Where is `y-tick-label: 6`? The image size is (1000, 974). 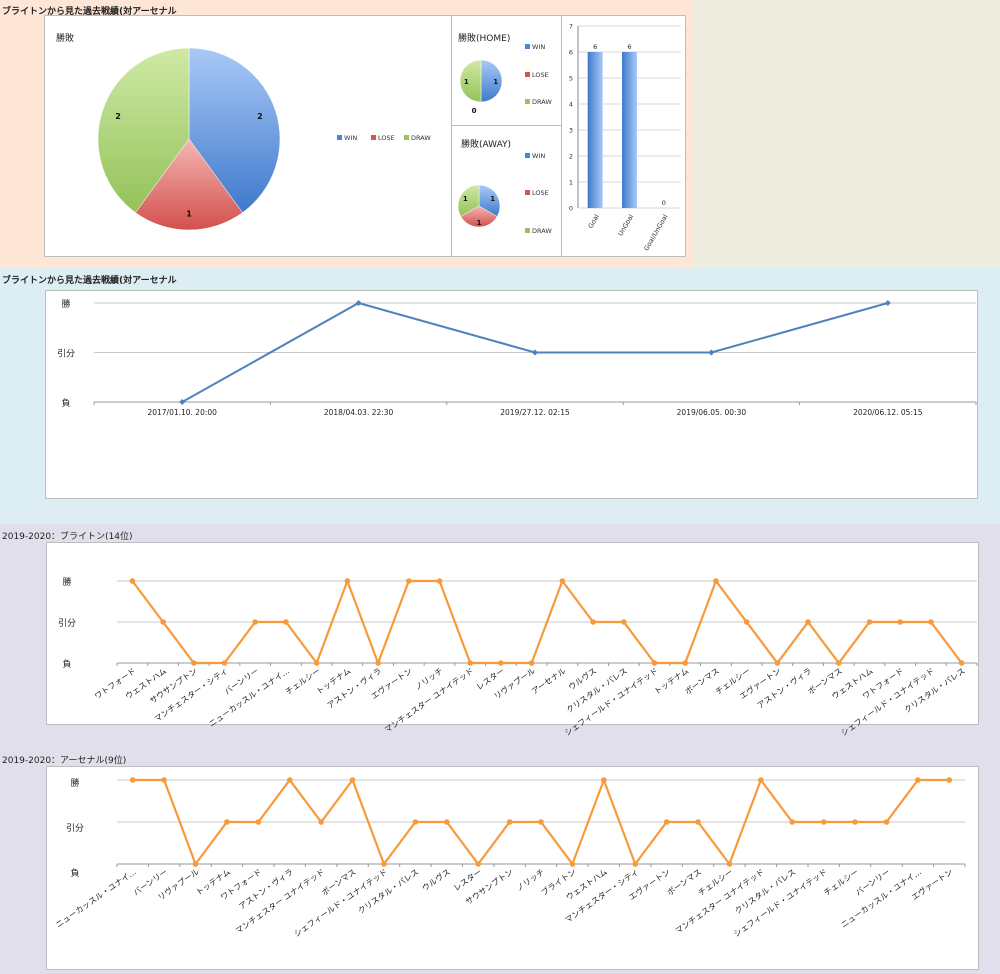
y-tick-label: 6 is located at coordinates (571, 53).